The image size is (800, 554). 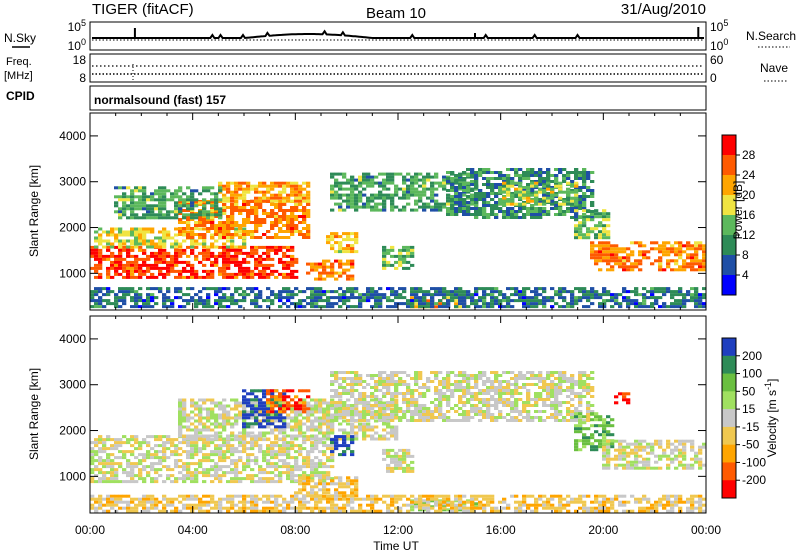 I want to click on velocity-colorbar-tick-1: 100, so click(x=752, y=374).